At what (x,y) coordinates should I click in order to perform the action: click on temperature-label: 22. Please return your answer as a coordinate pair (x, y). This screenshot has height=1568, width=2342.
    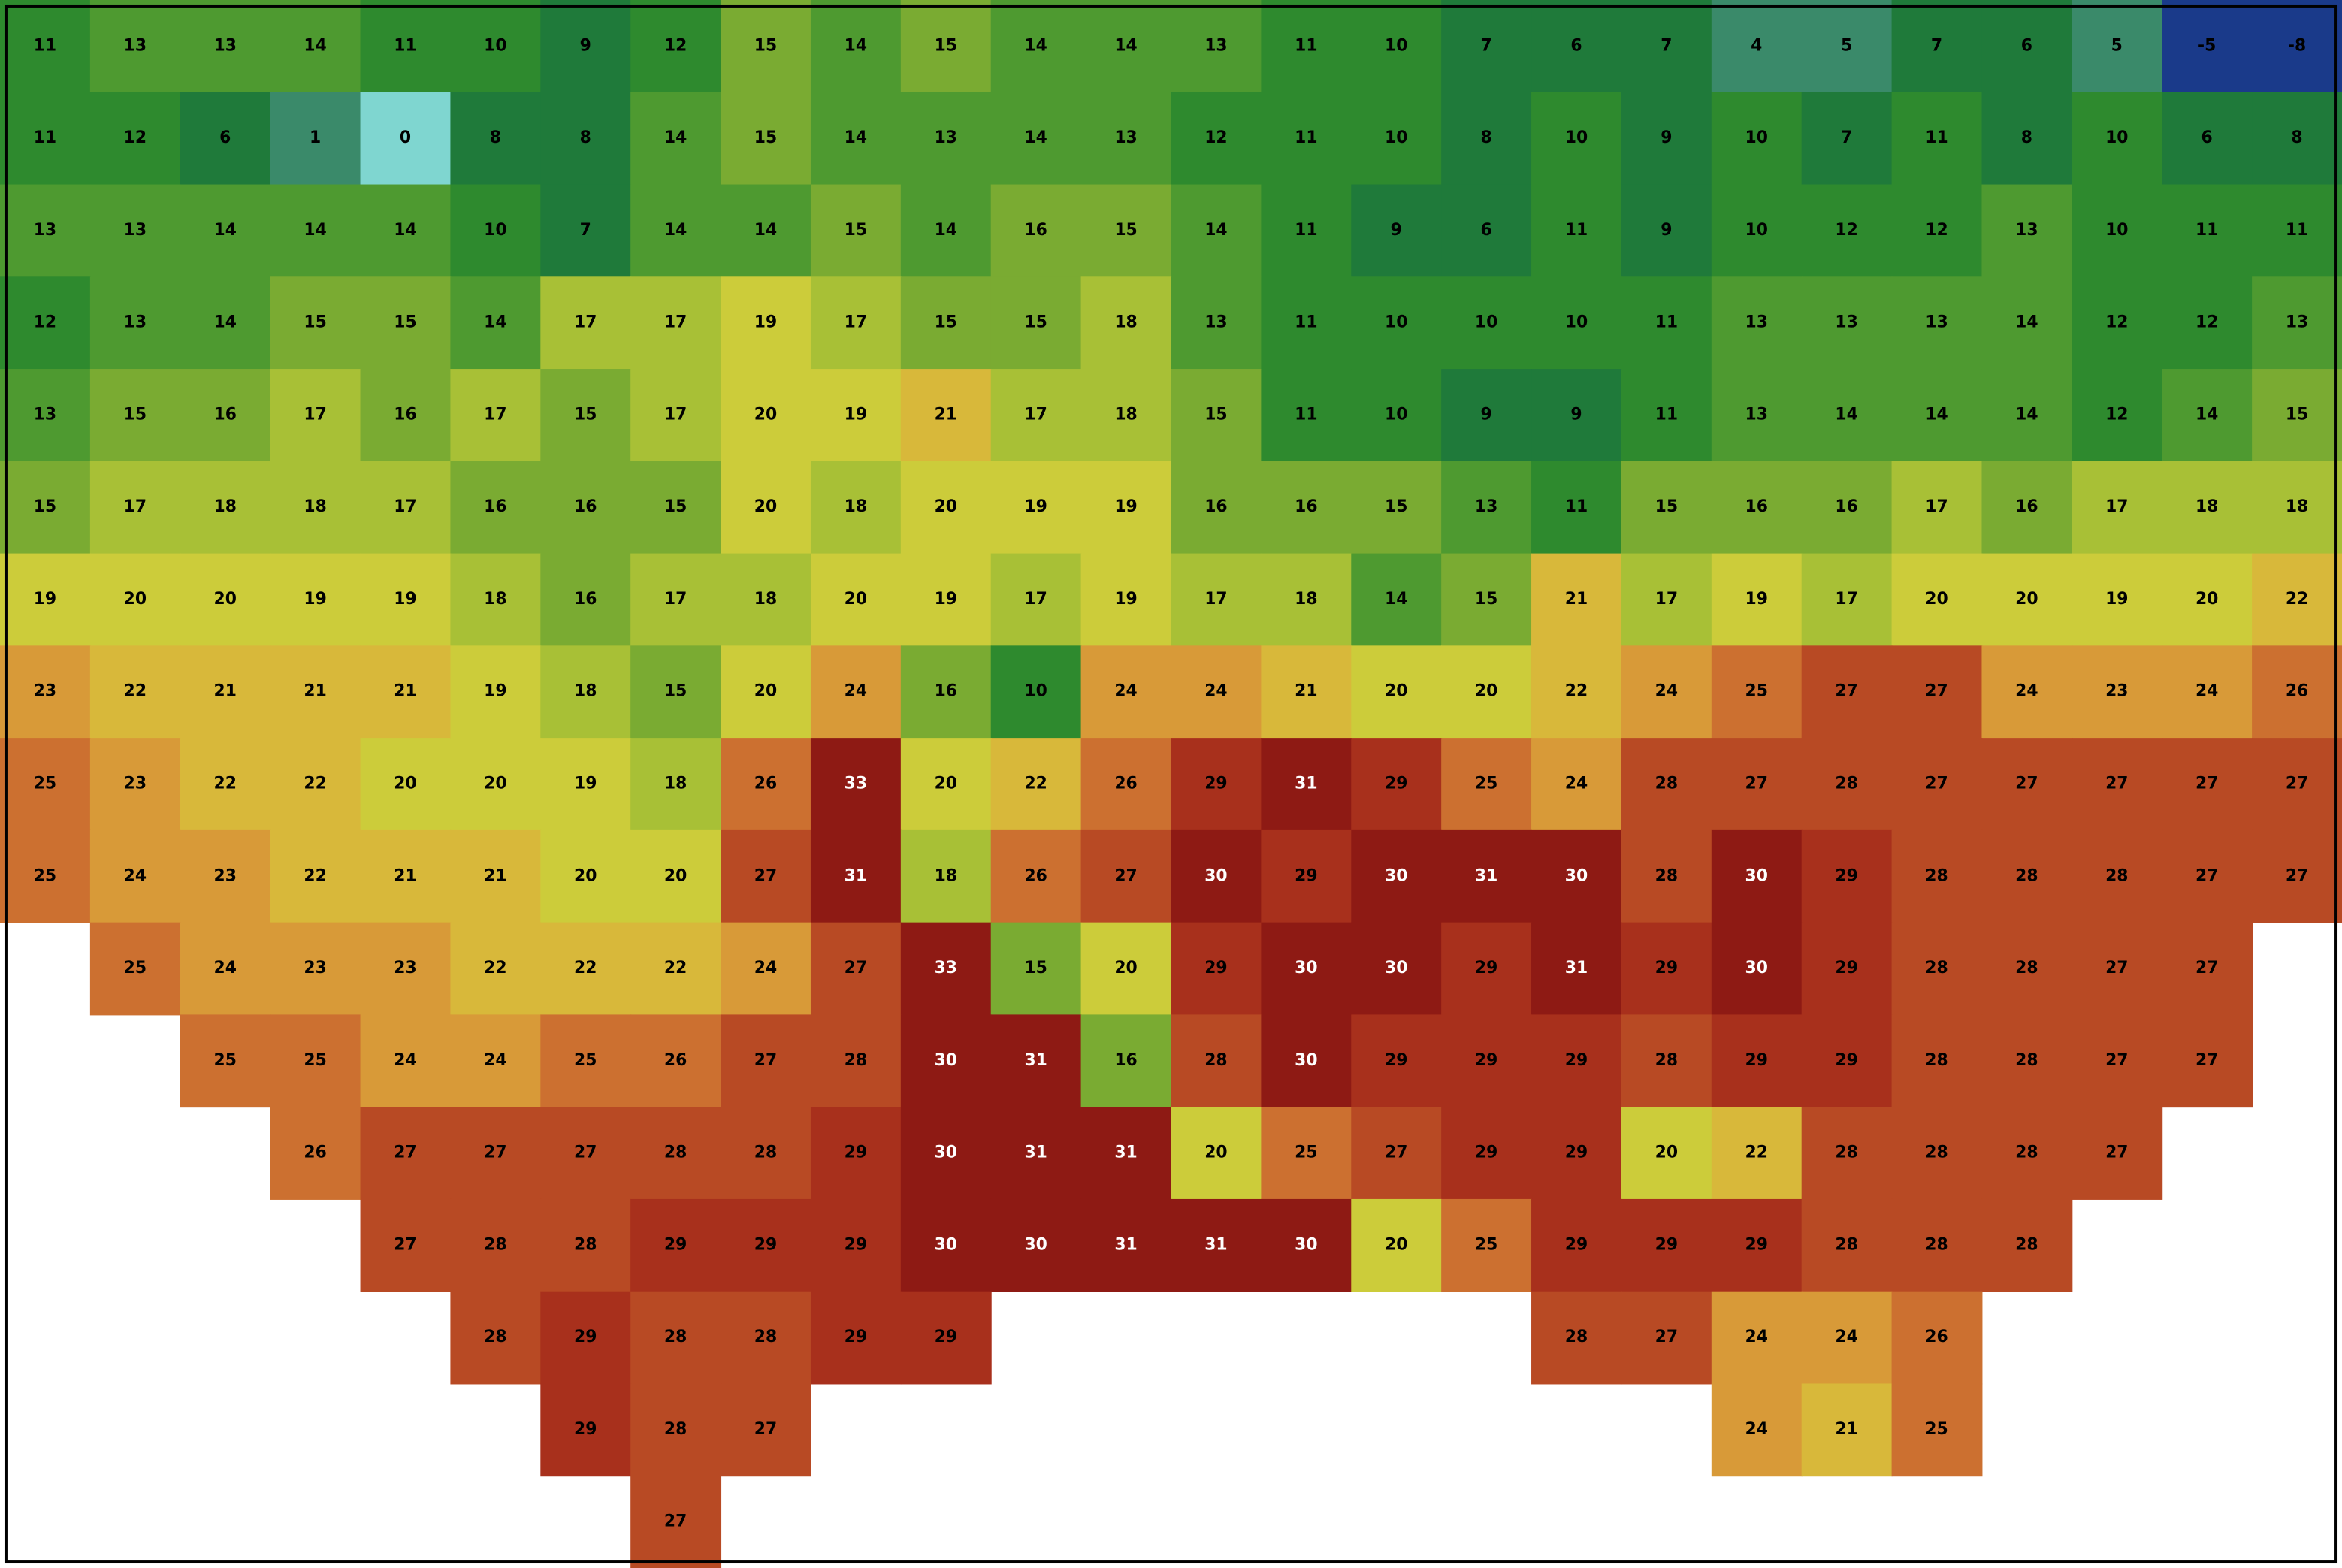
    Looking at the image, I should click on (1756, 1153).